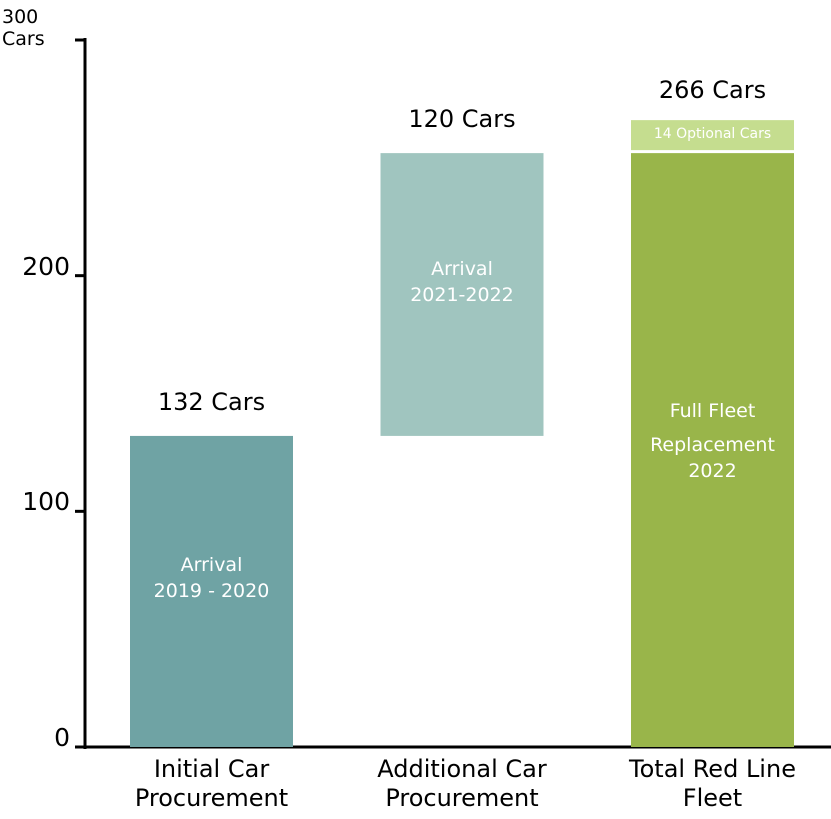  What do you see at coordinates (712, 783) in the screenshot?
I see `x-tick-label: Total Red Line Fleet` at bounding box center [712, 783].